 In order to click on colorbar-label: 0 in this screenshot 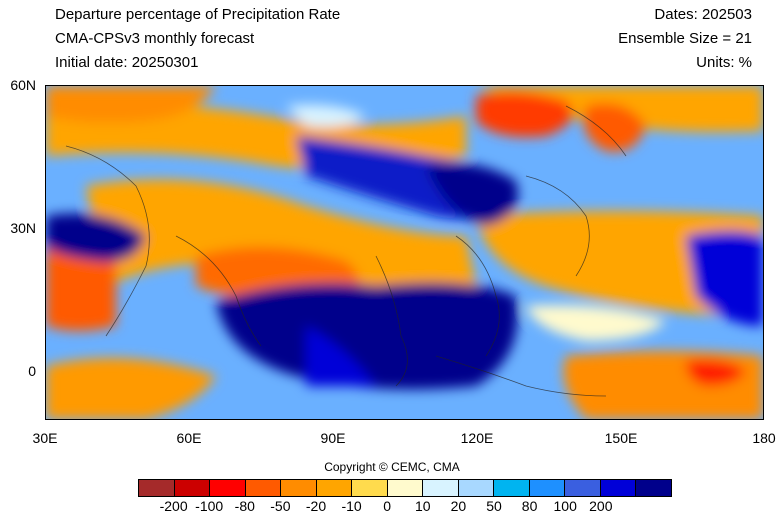, I will do `click(387, 506)`.